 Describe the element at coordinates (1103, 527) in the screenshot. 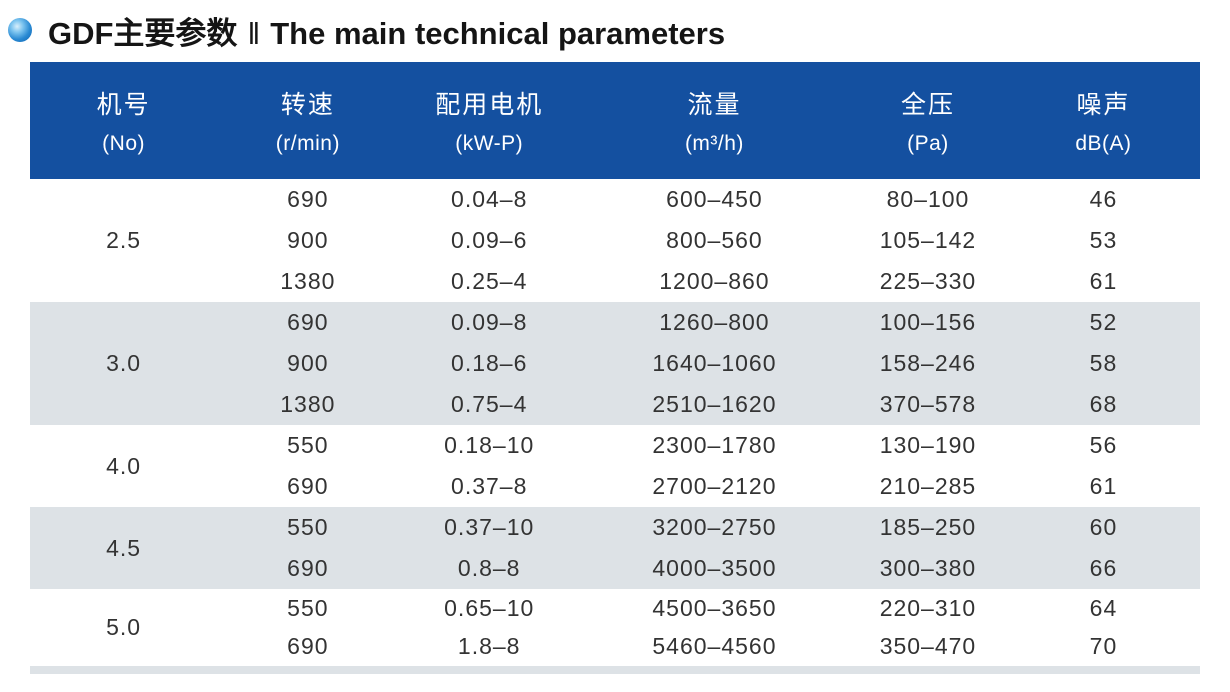

I see `cell-noise: 60` at that location.